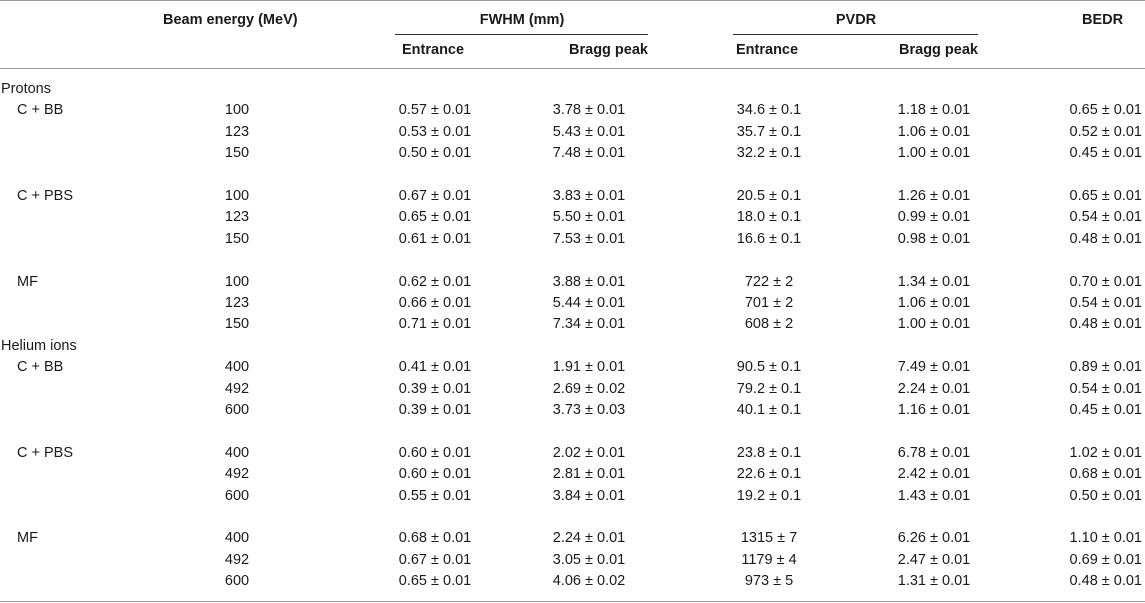  What do you see at coordinates (1105, 538) in the screenshot?
I see `cell-bedr: 1.10 ± 0.01` at bounding box center [1105, 538].